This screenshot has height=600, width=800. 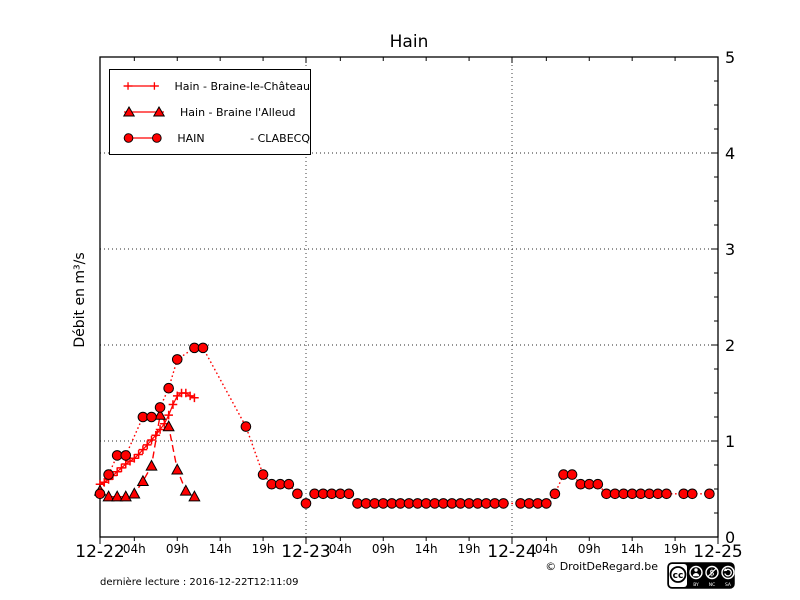 I want to click on noncommercial-icon: $, so click(x=712, y=572).